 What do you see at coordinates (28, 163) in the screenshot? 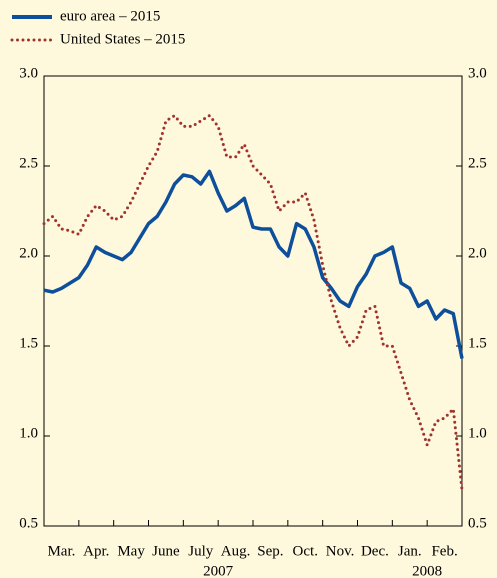
I see `y-tick-label: 2.5` at bounding box center [28, 163].